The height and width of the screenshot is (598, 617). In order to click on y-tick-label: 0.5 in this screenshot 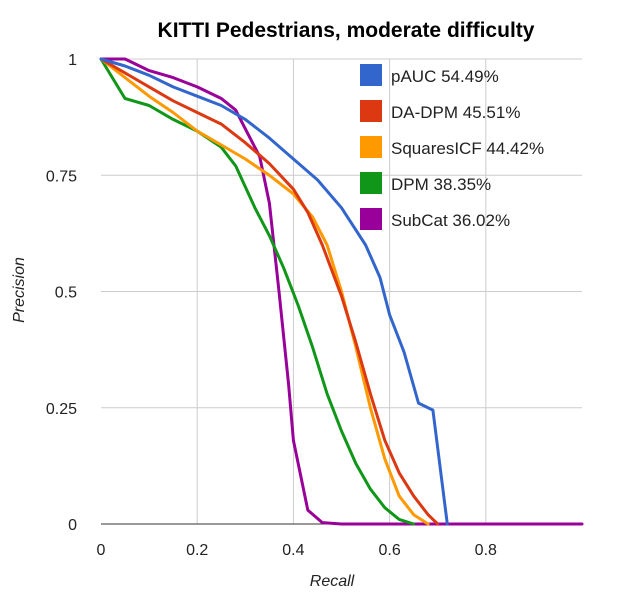, I will do `click(66, 293)`.